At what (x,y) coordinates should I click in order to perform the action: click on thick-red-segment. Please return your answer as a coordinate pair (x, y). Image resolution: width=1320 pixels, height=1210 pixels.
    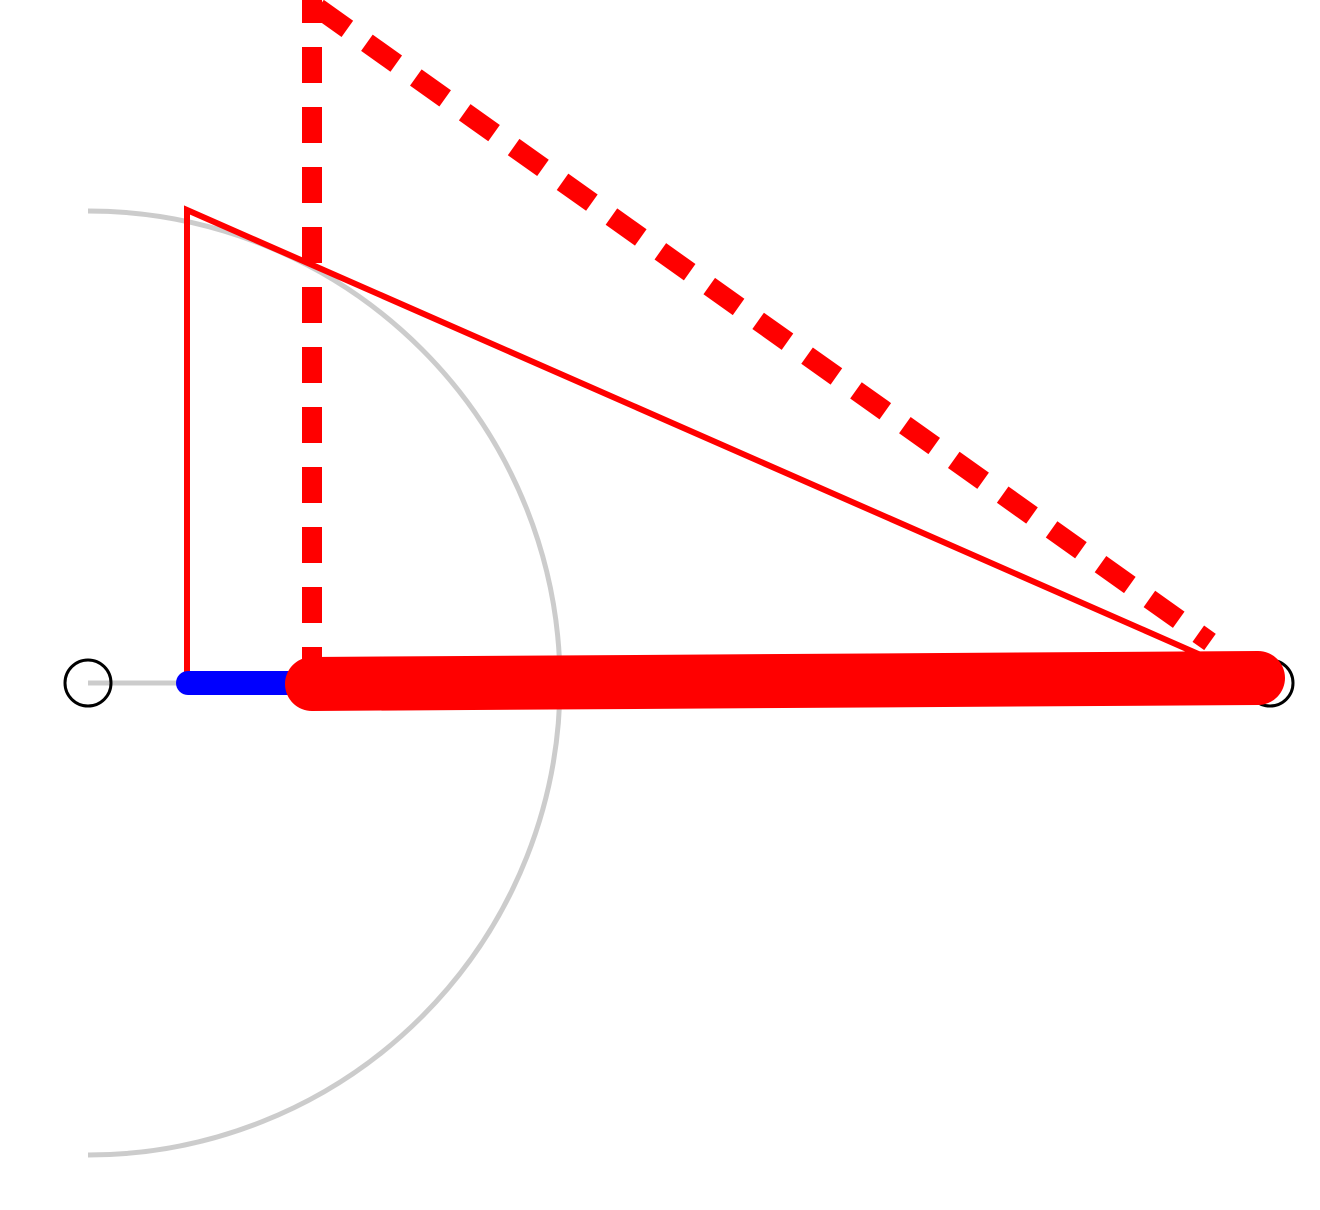
    Looking at the image, I should click on (785, 681).